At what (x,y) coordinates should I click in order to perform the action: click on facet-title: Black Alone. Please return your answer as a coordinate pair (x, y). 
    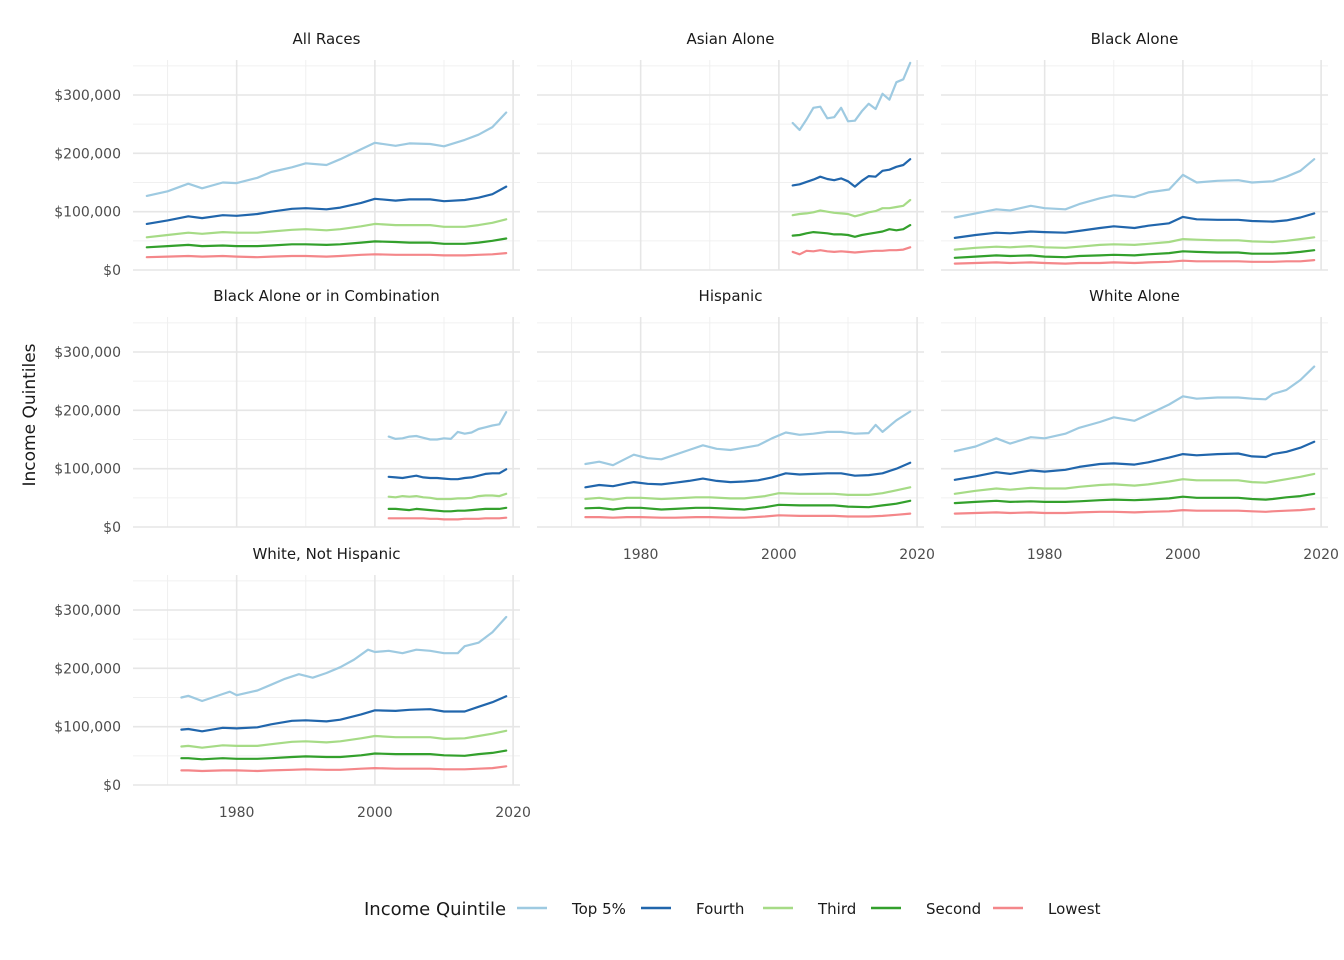
    Looking at the image, I should click on (1135, 39).